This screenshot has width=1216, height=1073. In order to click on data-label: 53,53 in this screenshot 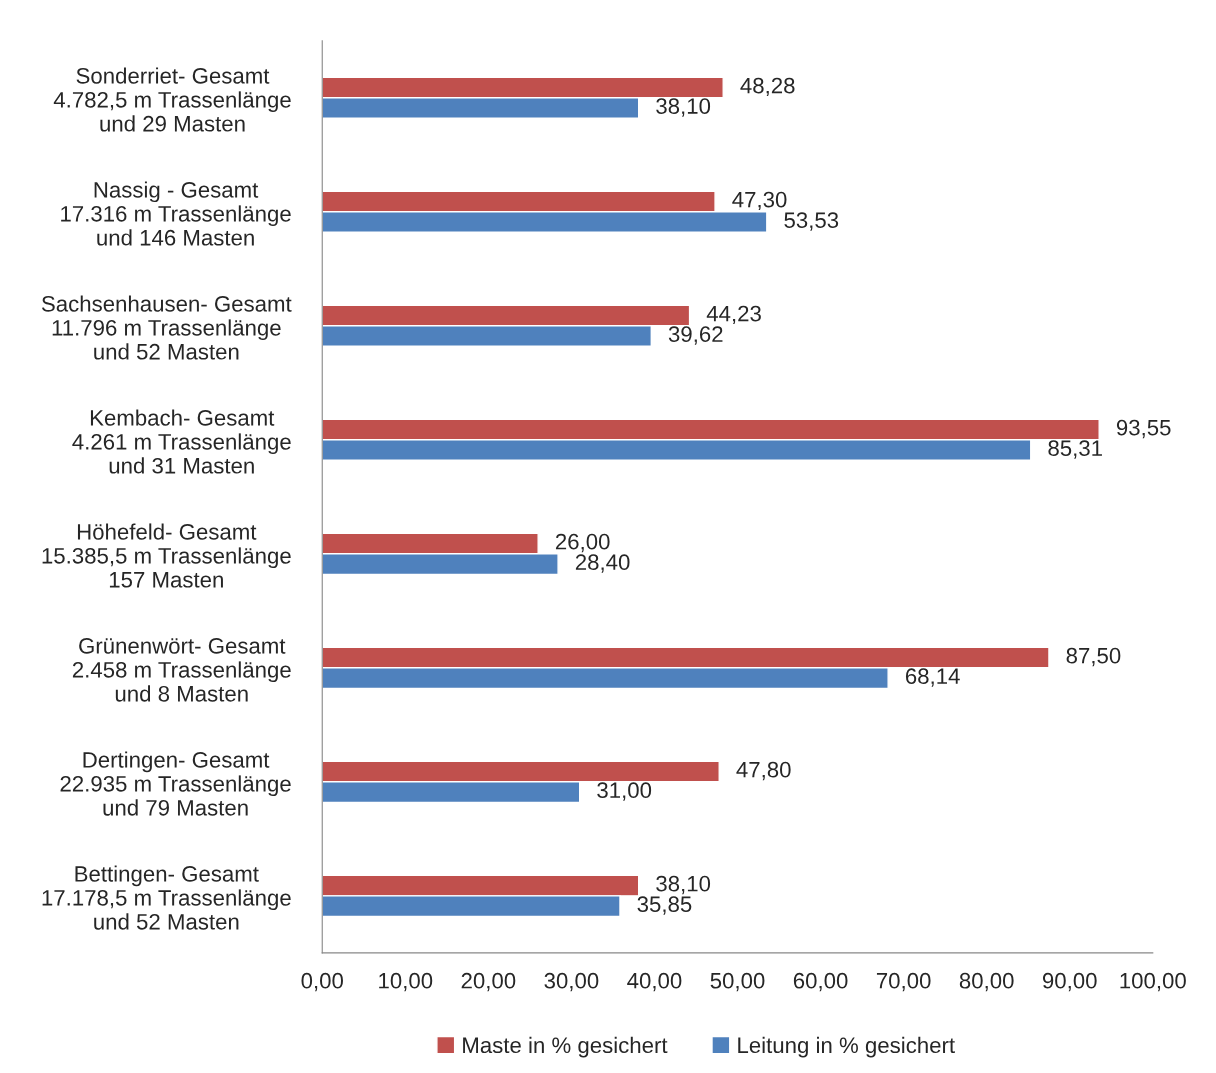, I will do `click(811, 221)`.